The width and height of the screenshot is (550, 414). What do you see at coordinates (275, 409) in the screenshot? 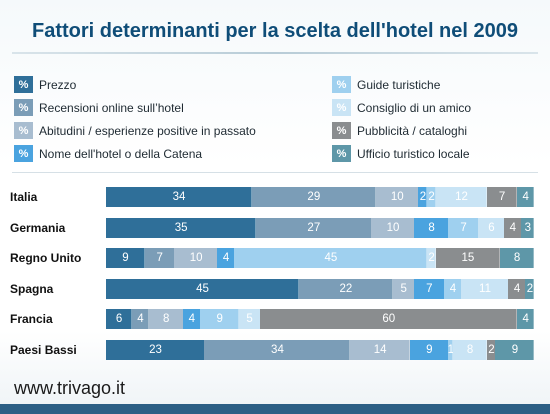
I see `footer-bar` at bounding box center [275, 409].